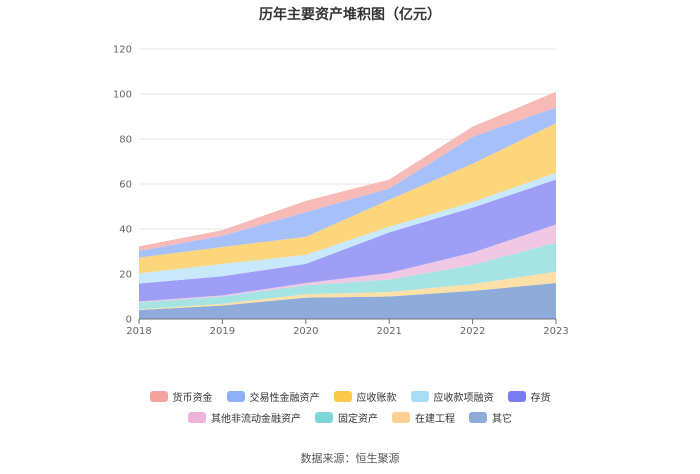 The image size is (700, 474). Describe the element at coordinates (284, 398) in the screenshot. I see `legend-label: 交易性金融资产` at that location.